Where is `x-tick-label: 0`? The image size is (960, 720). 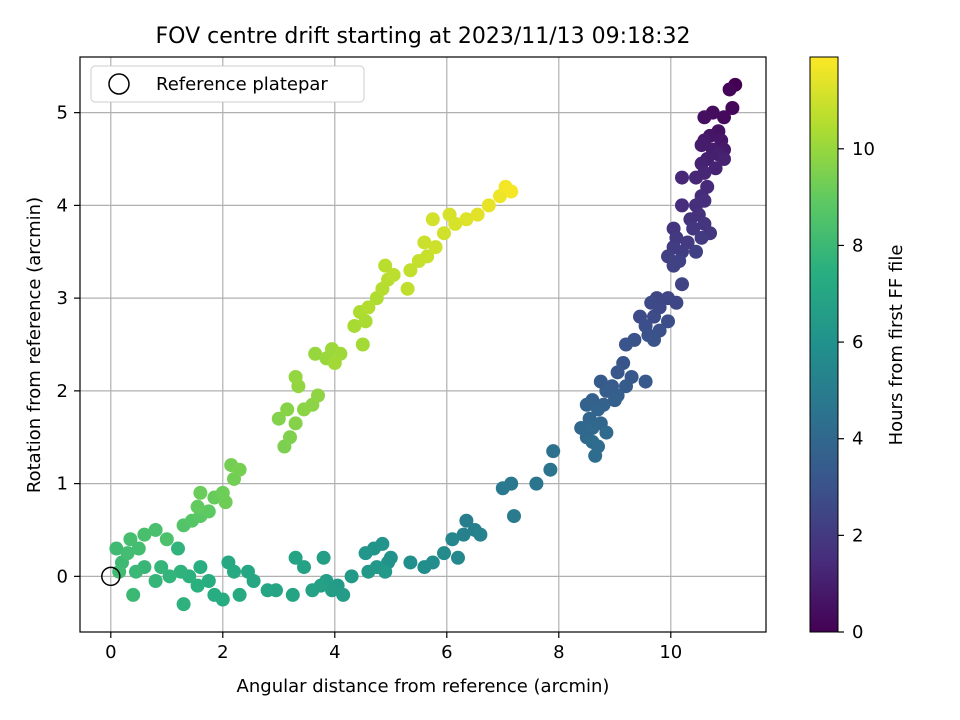
x-tick-label: 0 is located at coordinates (110, 652).